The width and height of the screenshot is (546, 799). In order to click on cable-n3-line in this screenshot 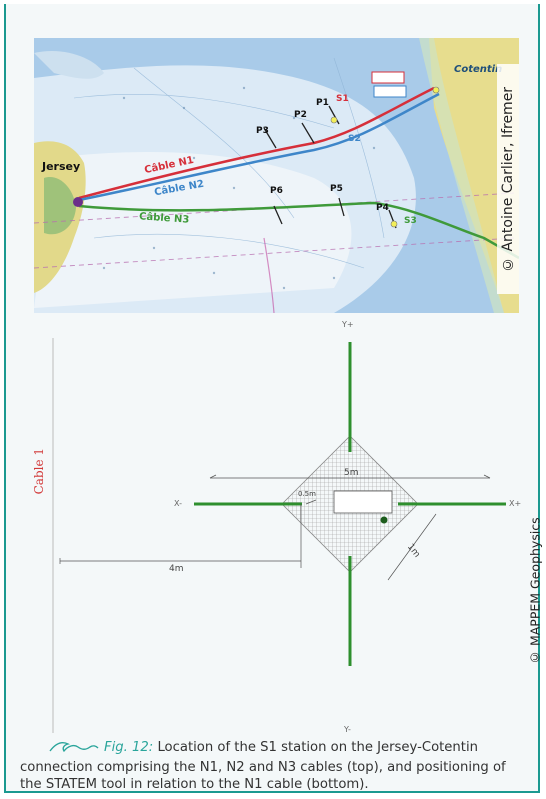, I will do `click(298, 230)`.